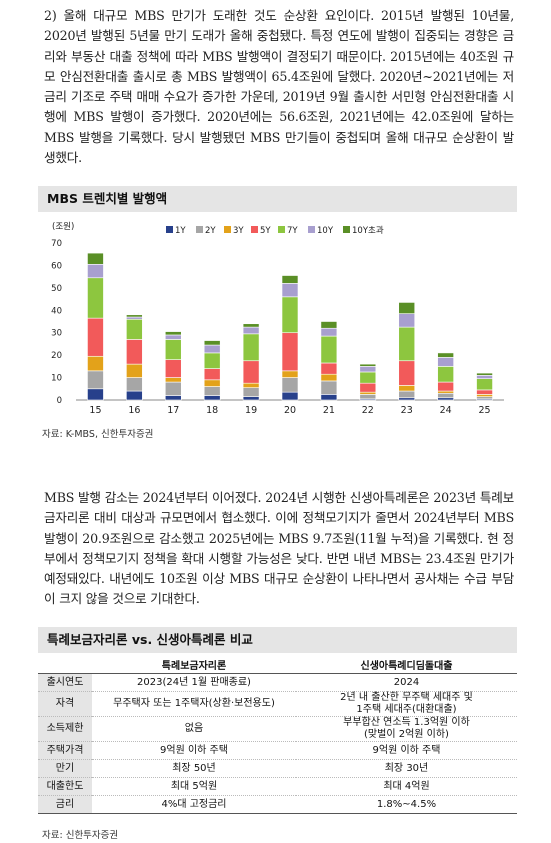 This screenshot has height=843, width=551. Describe the element at coordinates (65, 768) in the screenshot. I see `row-header-cell: 만기` at that location.